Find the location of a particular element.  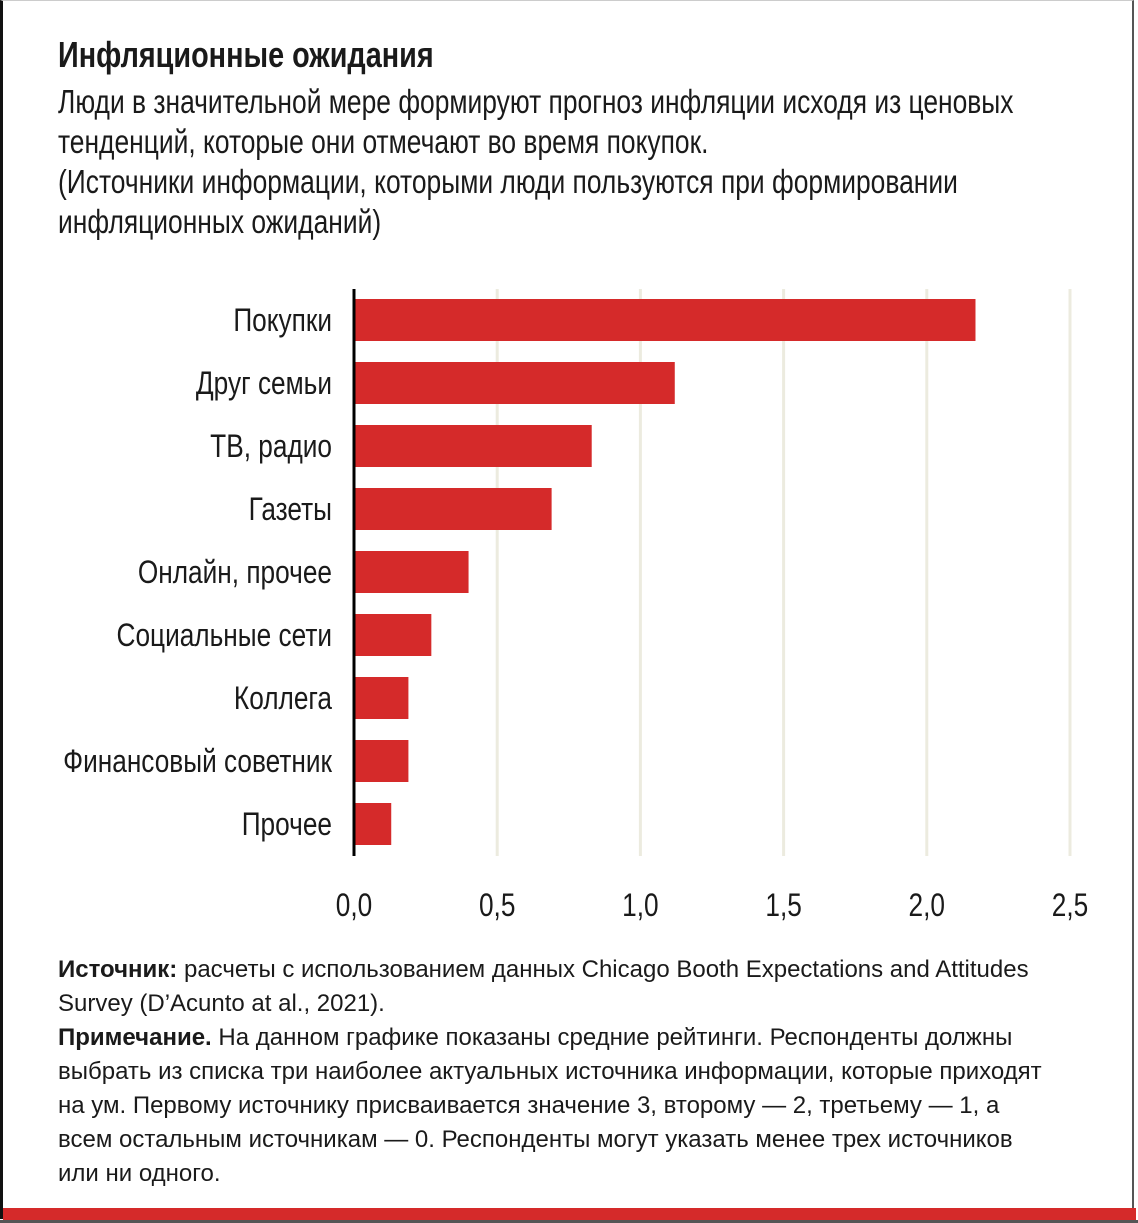

subtitle-line: инфляционных ожиданий) is located at coordinates (220, 221).